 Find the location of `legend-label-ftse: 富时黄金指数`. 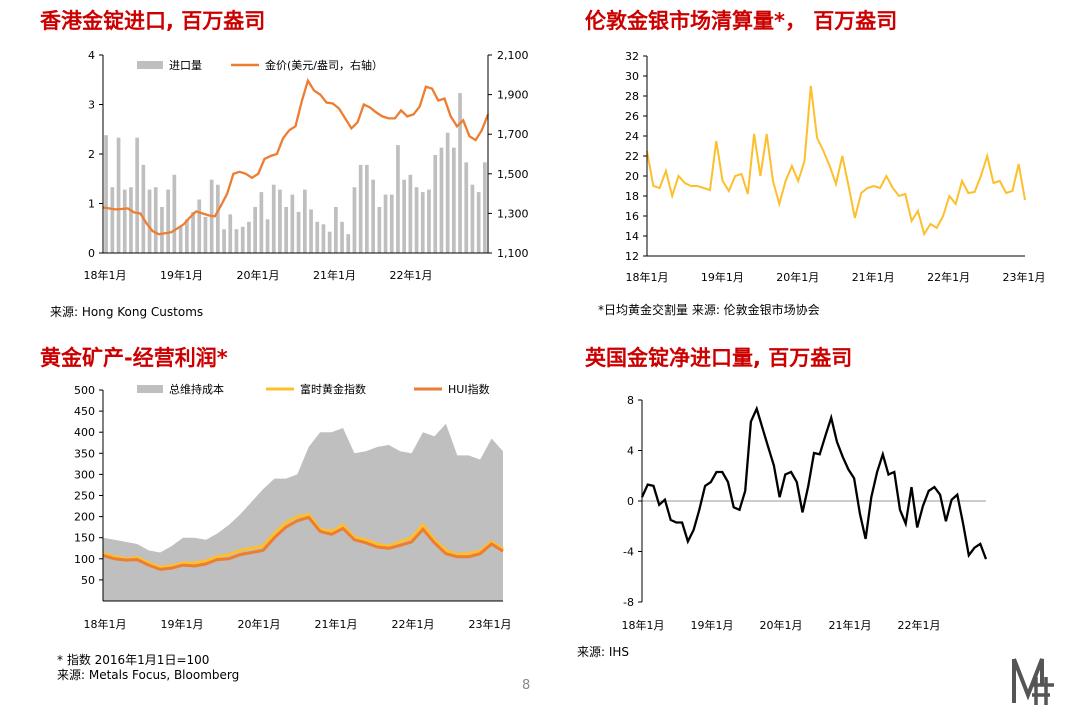

legend-label-ftse: 富时黄金指数 is located at coordinates (333, 389).